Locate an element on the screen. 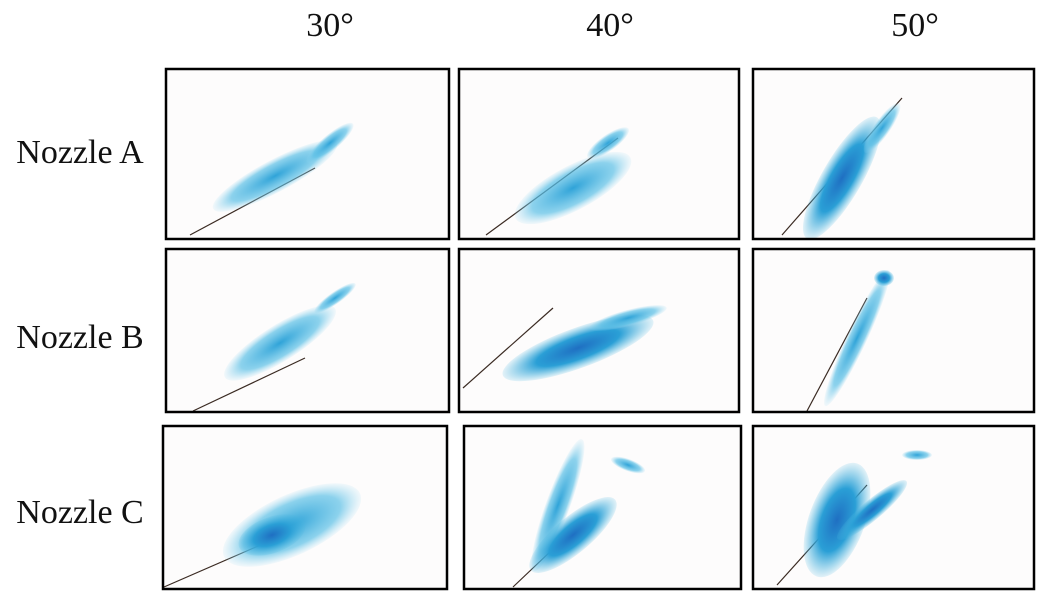  row-label: Nozzle C is located at coordinates (79, 512).